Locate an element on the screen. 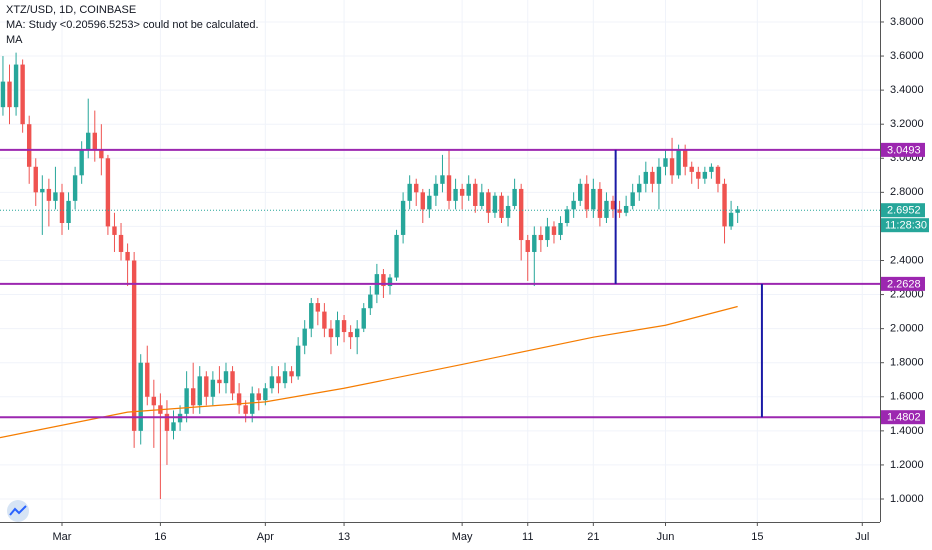 The height and width of the screenshot is (550, 932). price-label: 2.6952 is located at coordinates (904, 211).